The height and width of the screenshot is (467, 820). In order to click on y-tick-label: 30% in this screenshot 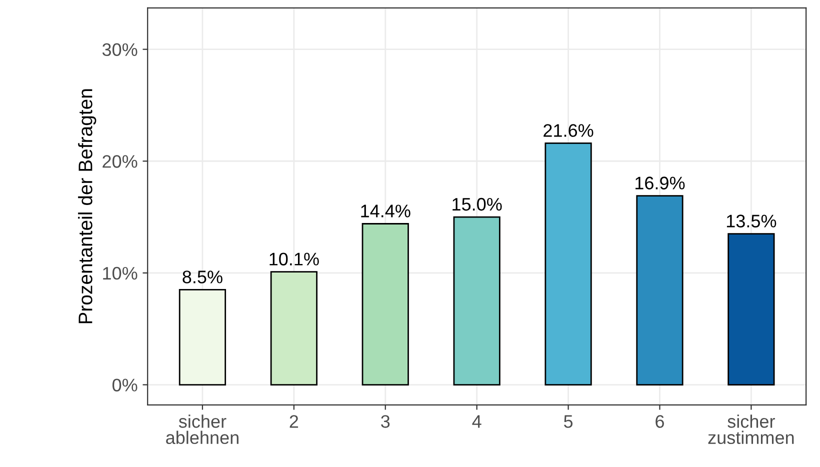, I will do `click(120, 49)`.